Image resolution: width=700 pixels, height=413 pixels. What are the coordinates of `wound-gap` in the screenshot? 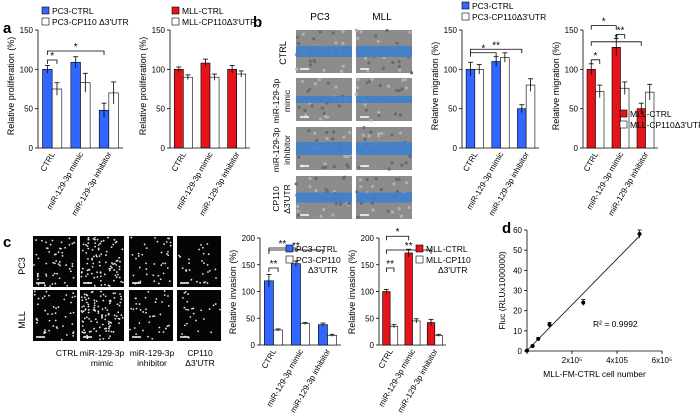 It's located at (324, 51).